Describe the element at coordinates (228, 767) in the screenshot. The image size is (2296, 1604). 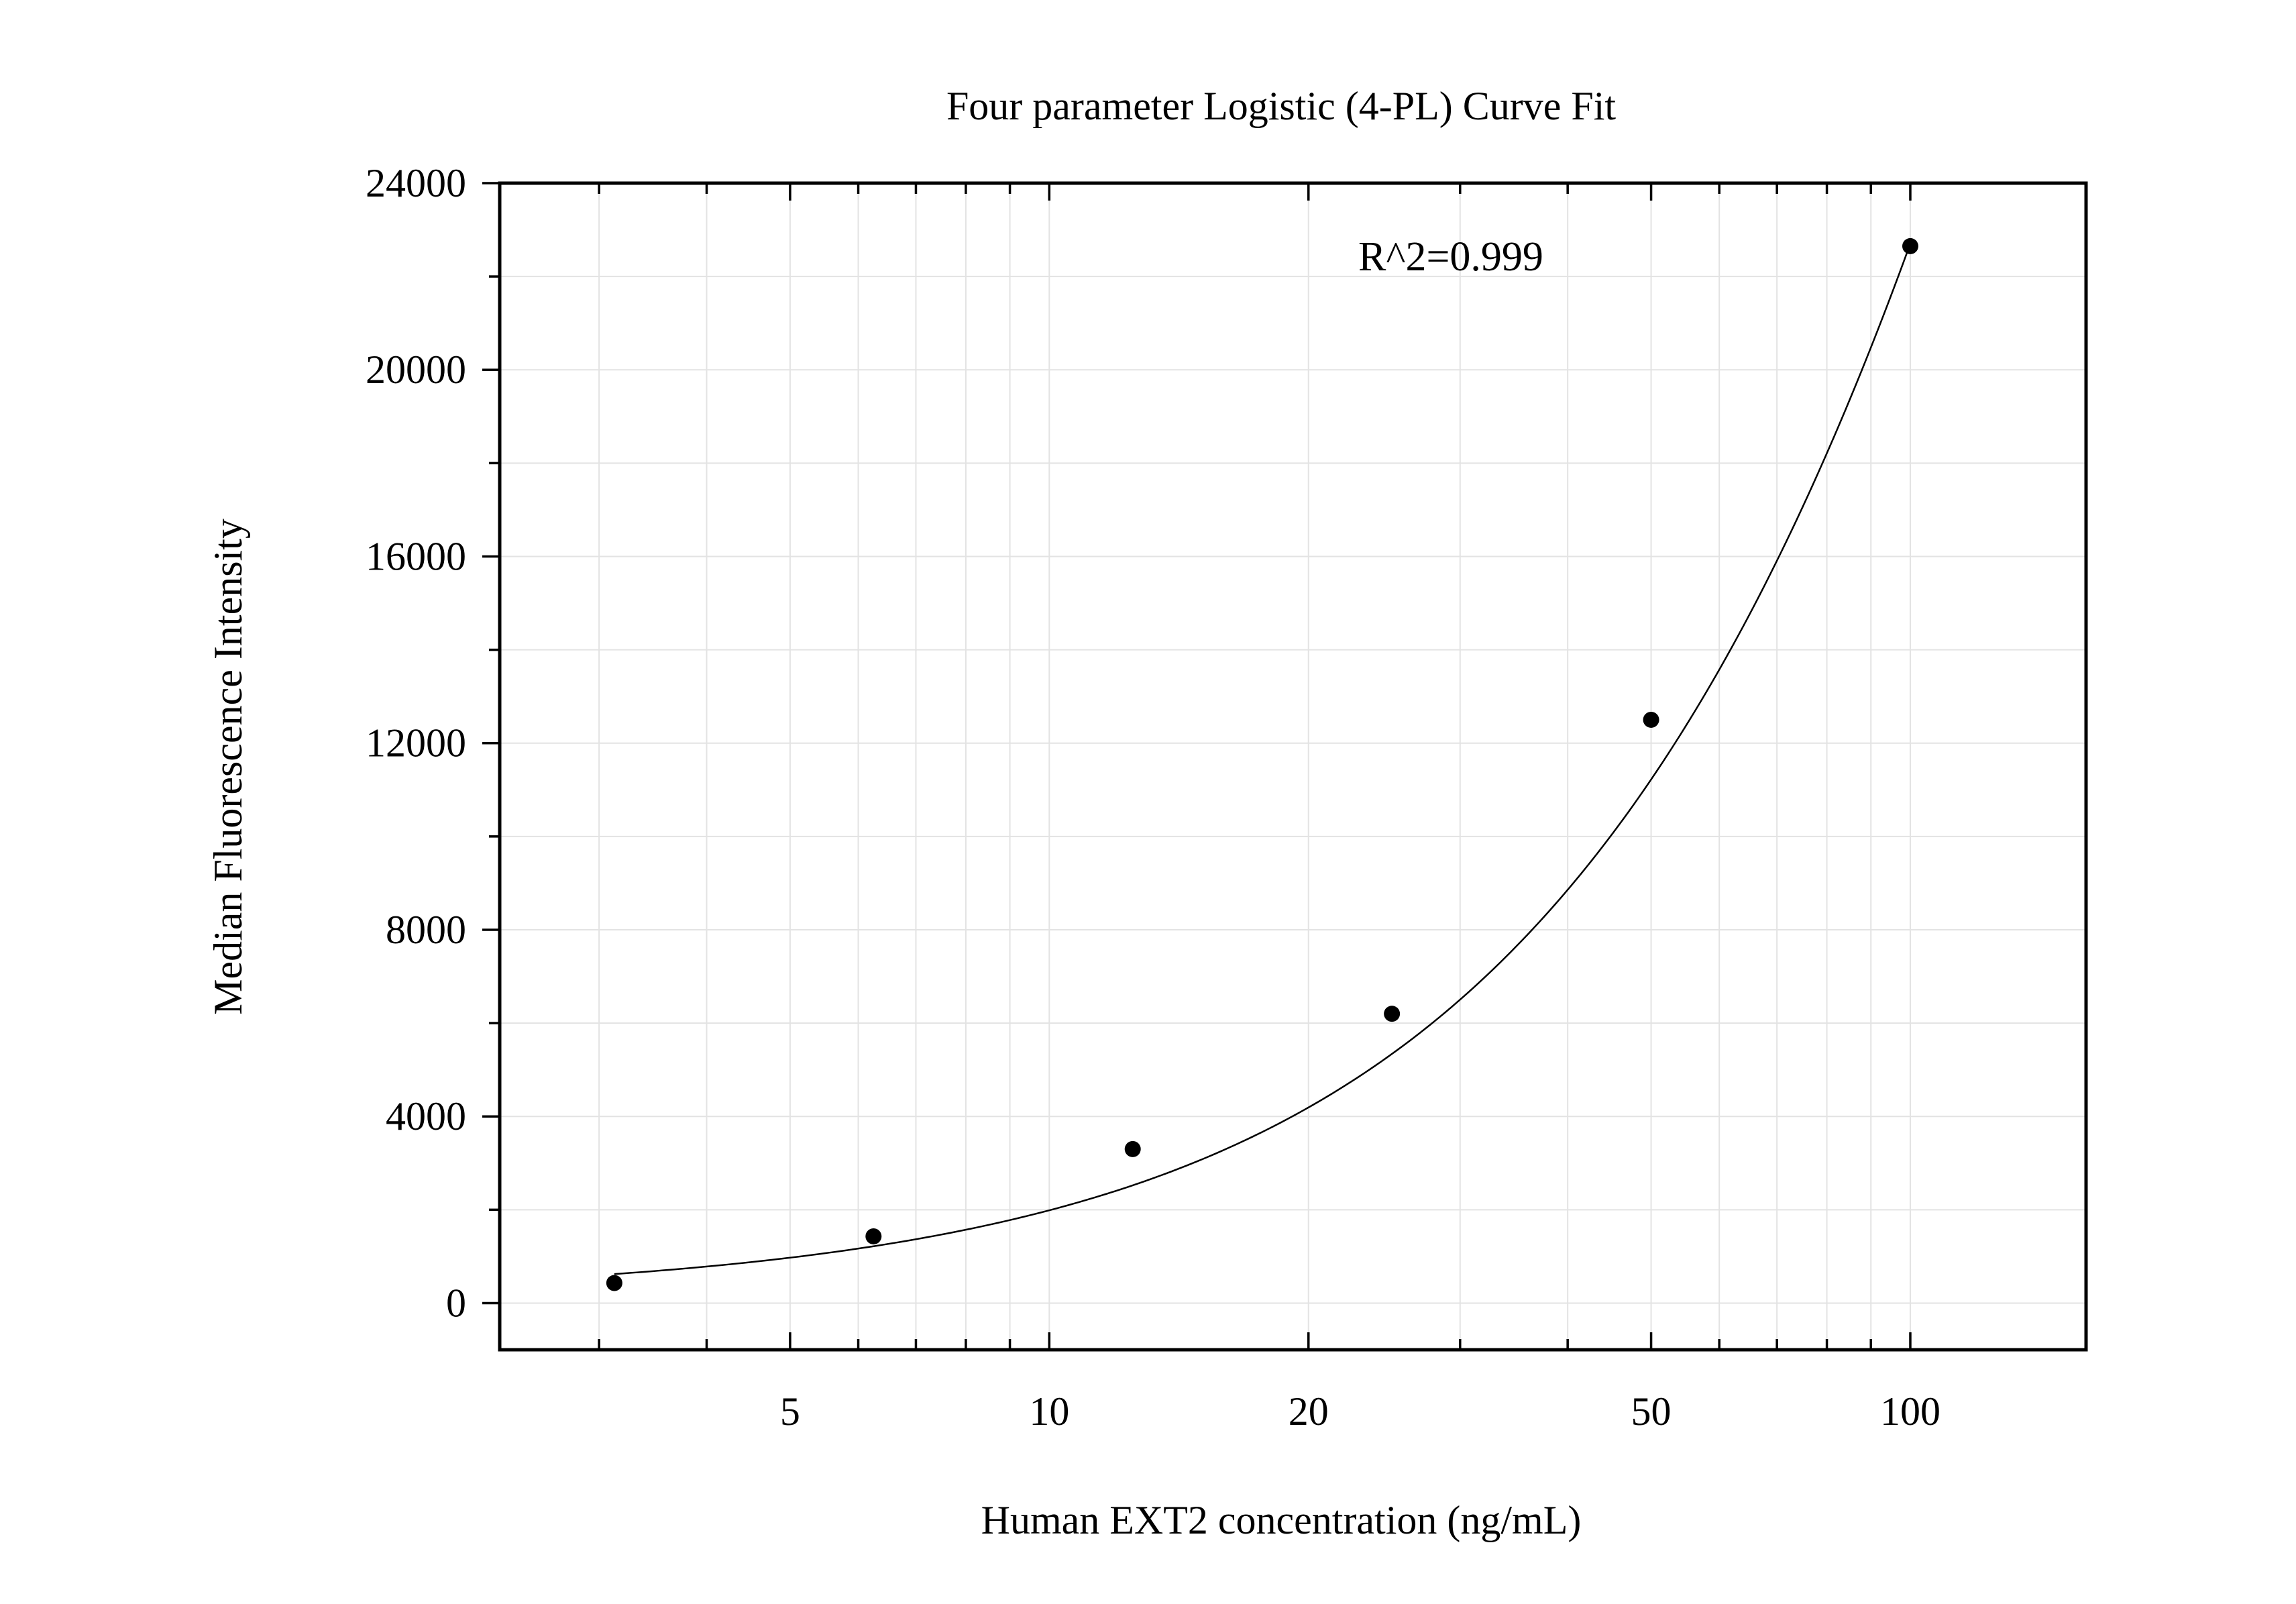
I see `y-axis-title: Median Fluorescence Intensity` at that location.